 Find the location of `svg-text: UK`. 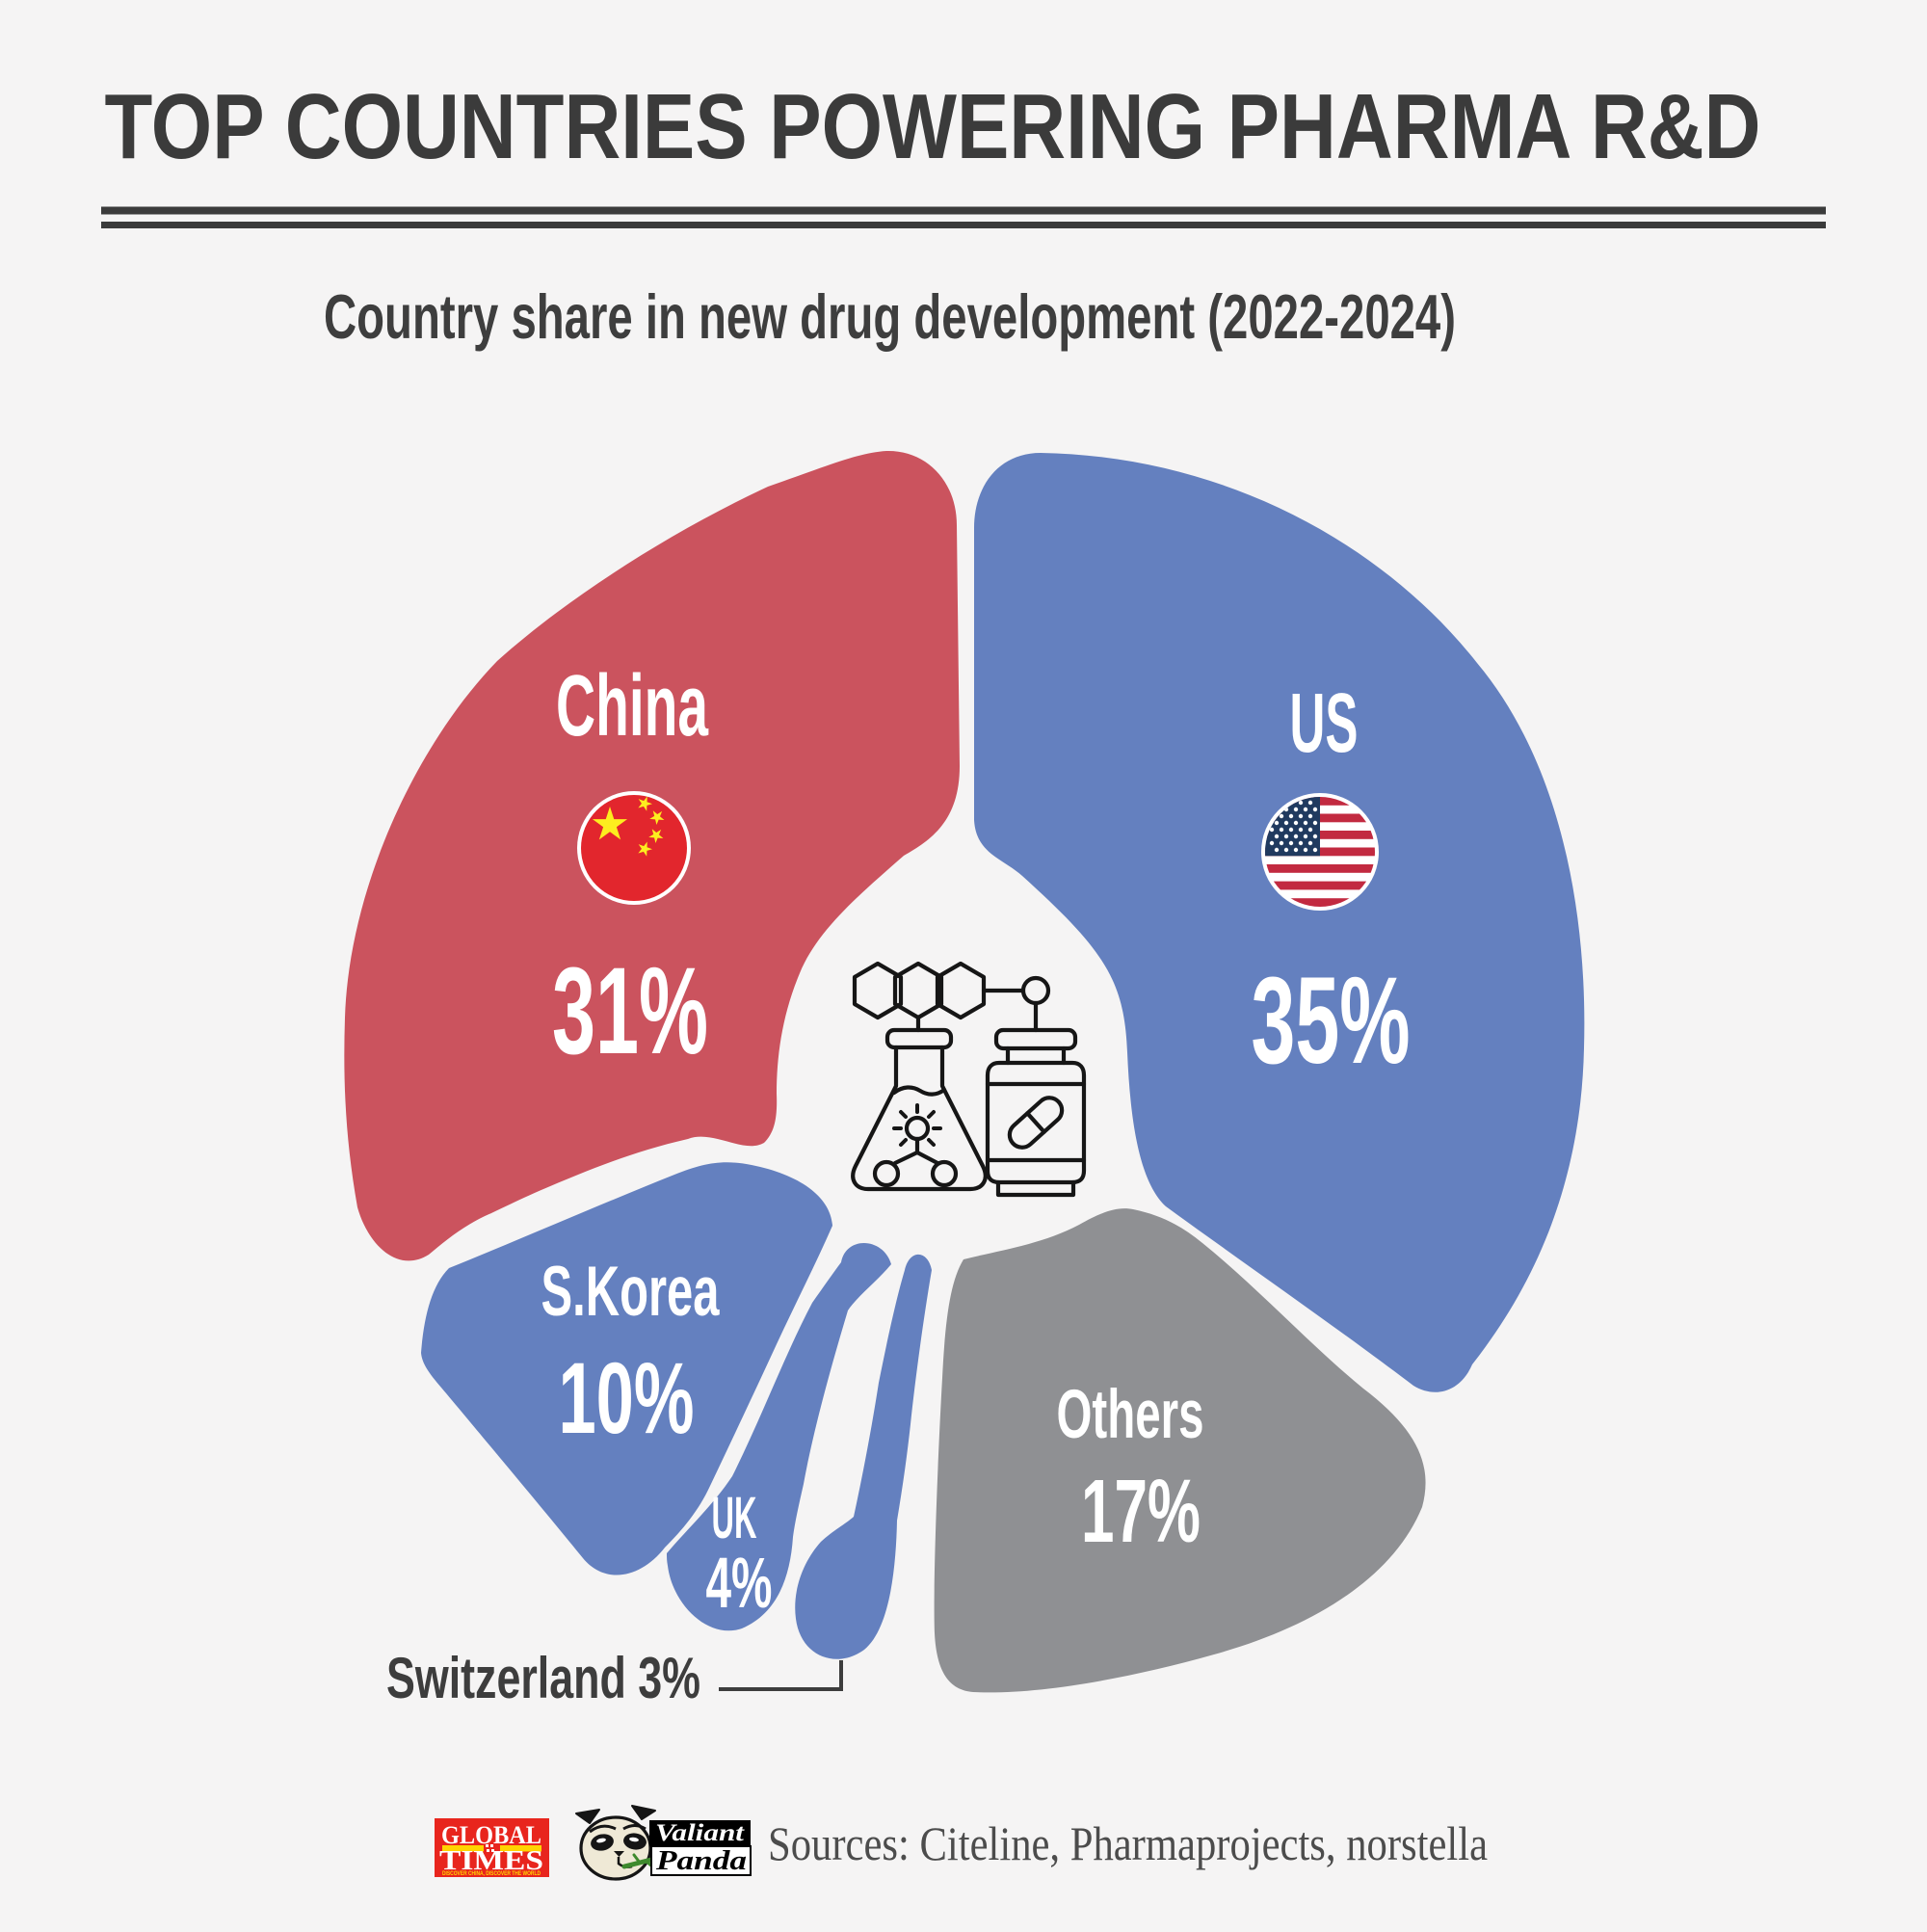

svg-text: UK is located at coordinates (734, 1517).